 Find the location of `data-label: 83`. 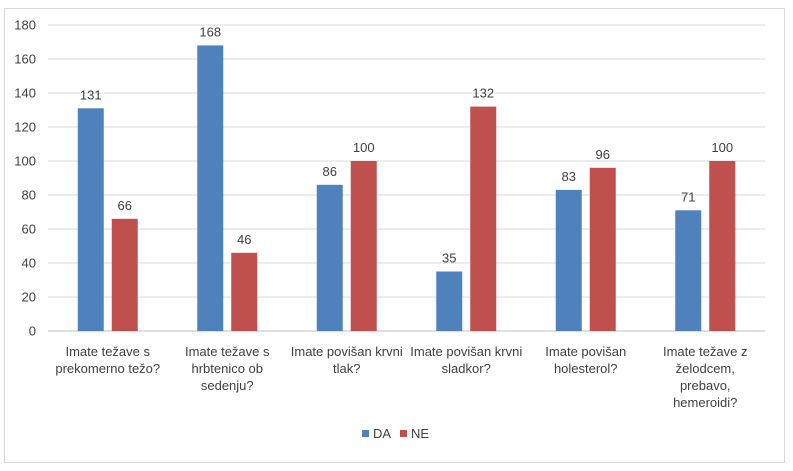

data-label: 83 is located at coordinates (569, 176).